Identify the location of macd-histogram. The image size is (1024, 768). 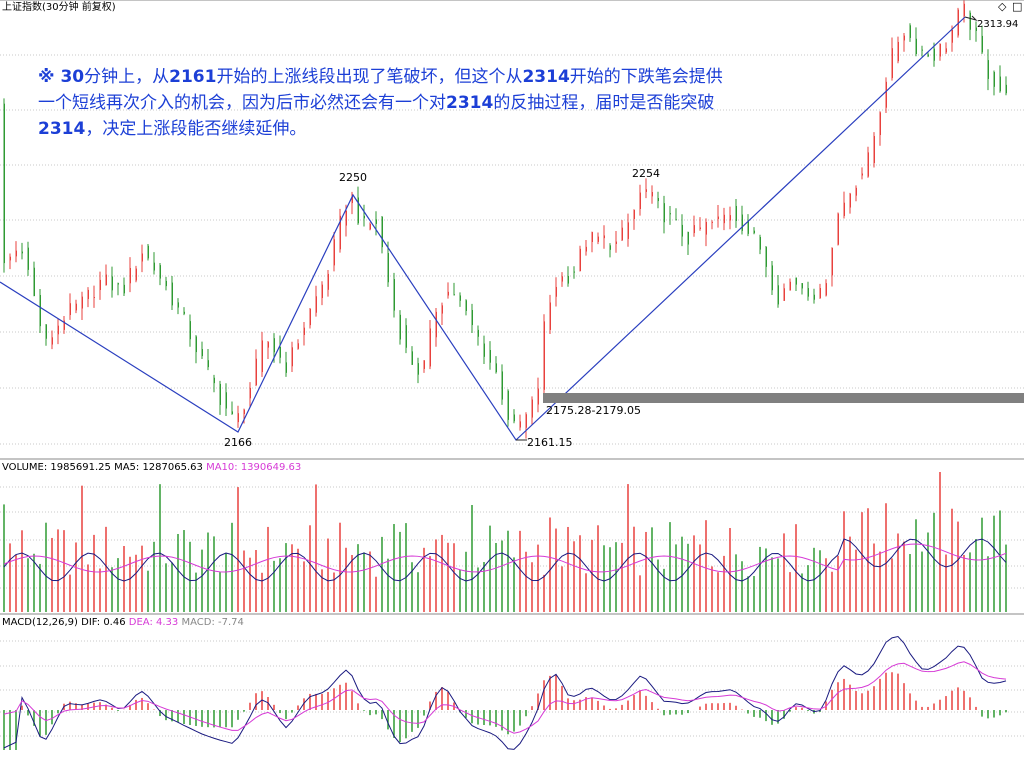
(505, 711).